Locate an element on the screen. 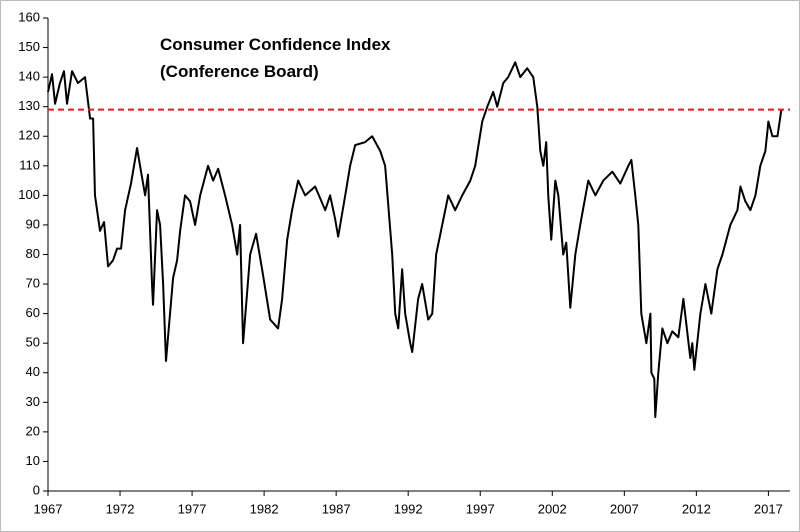 Image resolution: width=800 pixels, height=532 pixels. y-tick-label: 70 is located at coordinates (33, 283).